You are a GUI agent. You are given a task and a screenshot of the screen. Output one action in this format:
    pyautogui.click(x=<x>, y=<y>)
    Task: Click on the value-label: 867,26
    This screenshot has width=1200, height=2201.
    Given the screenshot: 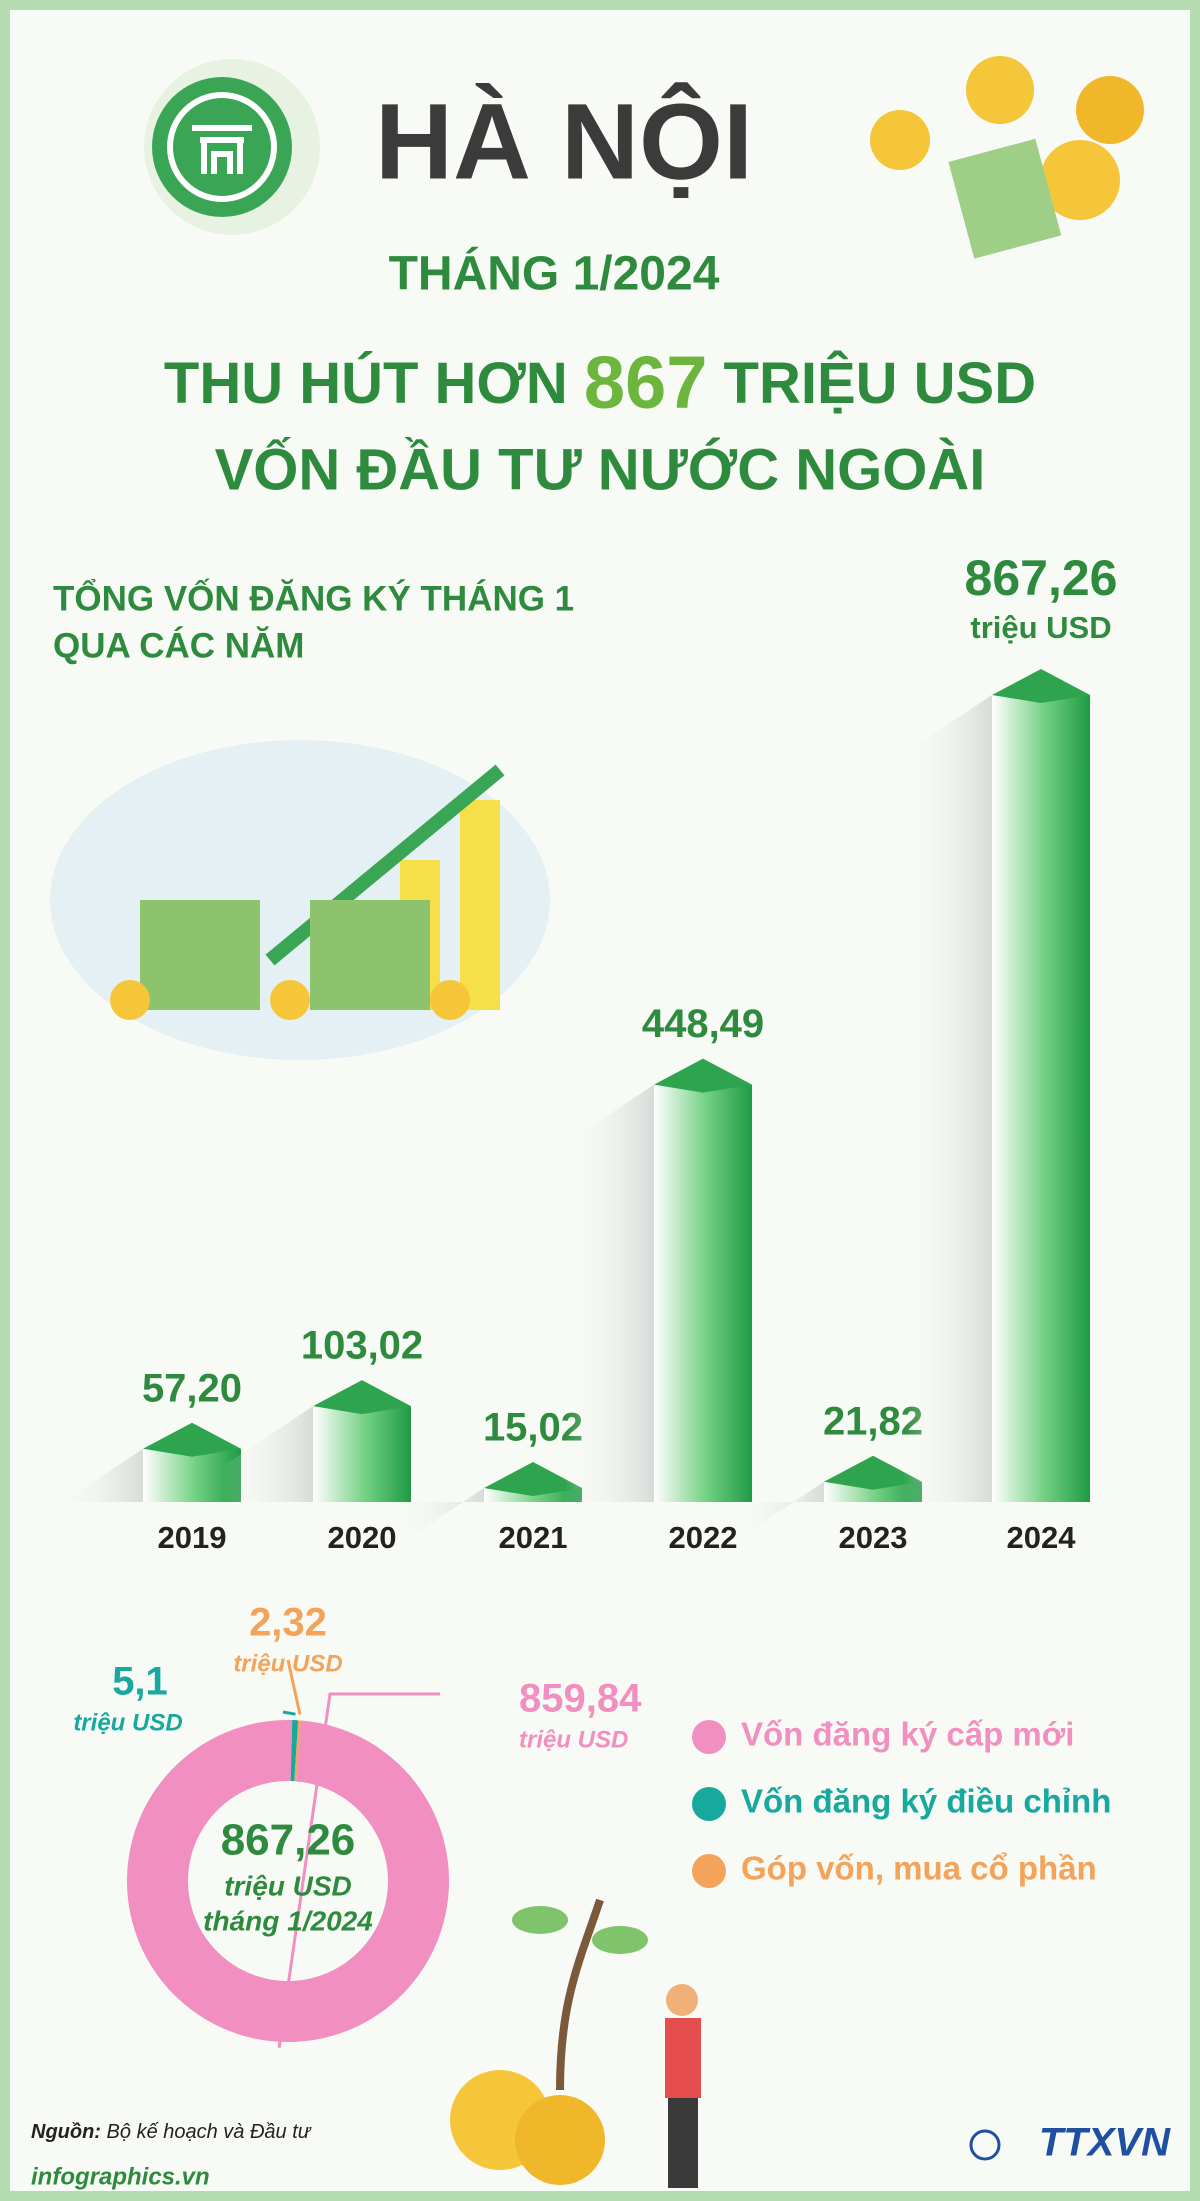 What is the action you would take?
    pyautogui.click(x=1041, y=578)
    